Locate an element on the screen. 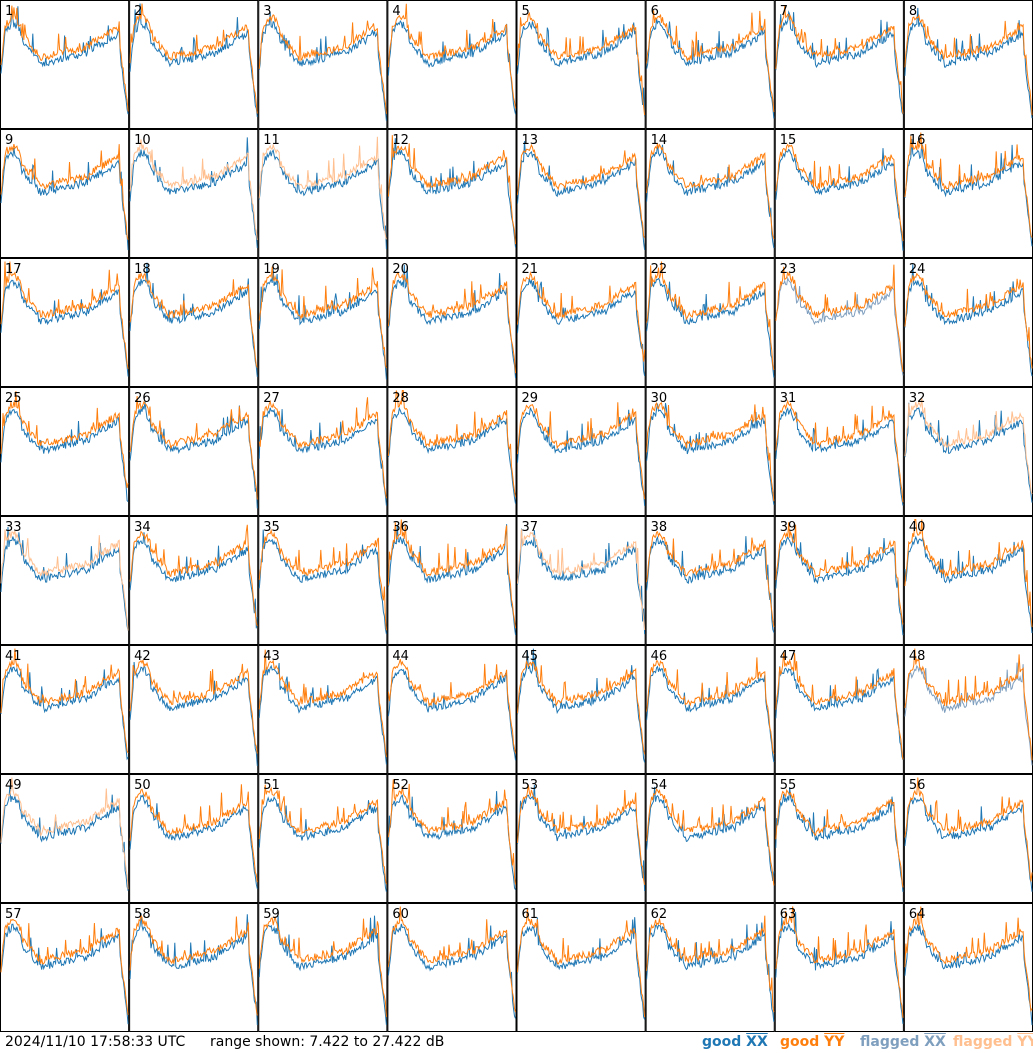 The width and height of the screenshot is (1033, 1053). panel-59: 59 is located at coordinates (323, 967).